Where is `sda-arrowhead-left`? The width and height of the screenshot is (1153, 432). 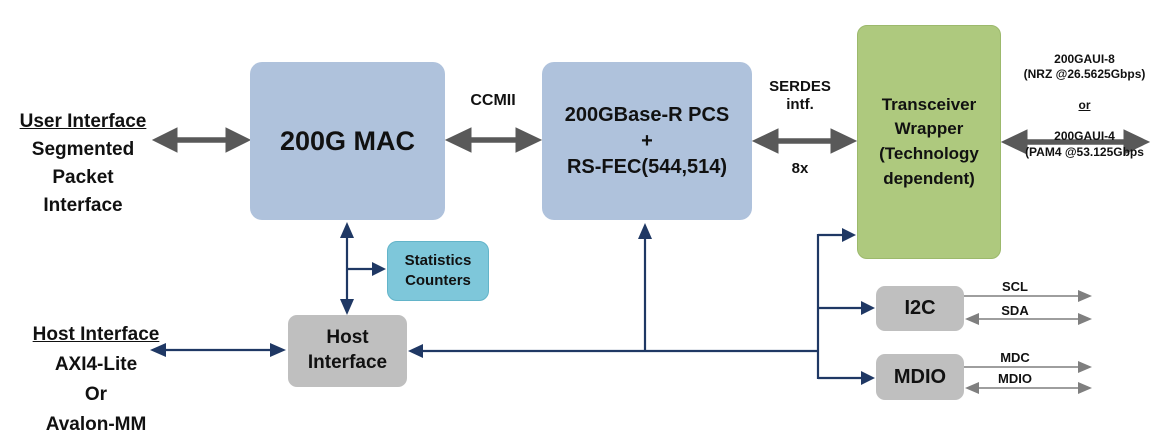
sda-arrowhead-left is located at coordinates (972, 319).